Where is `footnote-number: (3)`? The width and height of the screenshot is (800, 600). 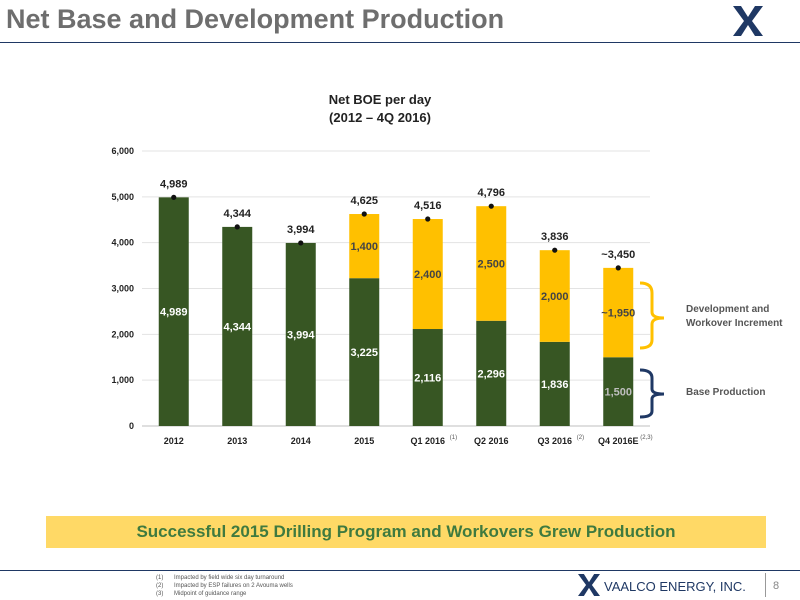
footnote-number: (3) is located at coordinates (160, 594).